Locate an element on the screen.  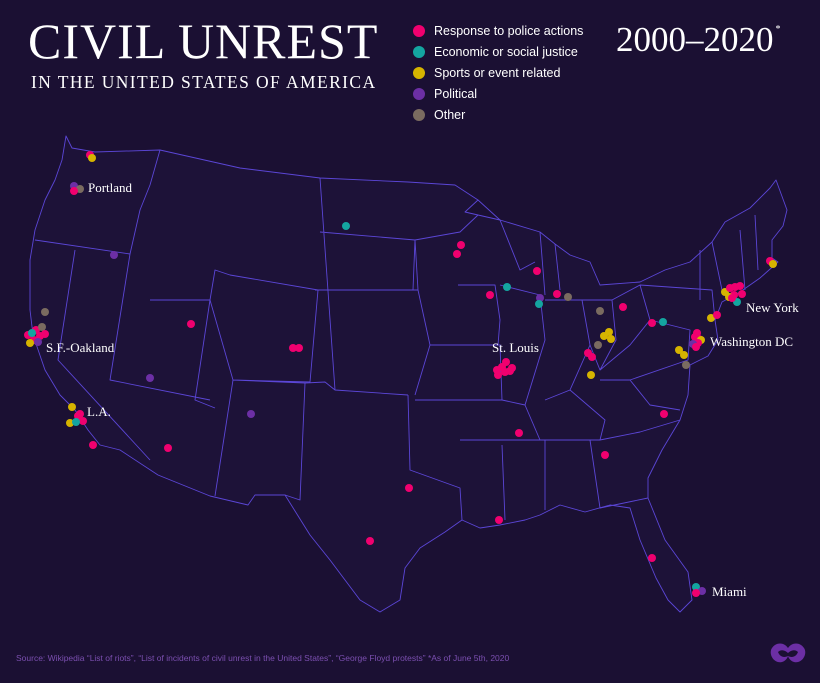
legend-label: Sports or event related is located at coordinates (497, 72).